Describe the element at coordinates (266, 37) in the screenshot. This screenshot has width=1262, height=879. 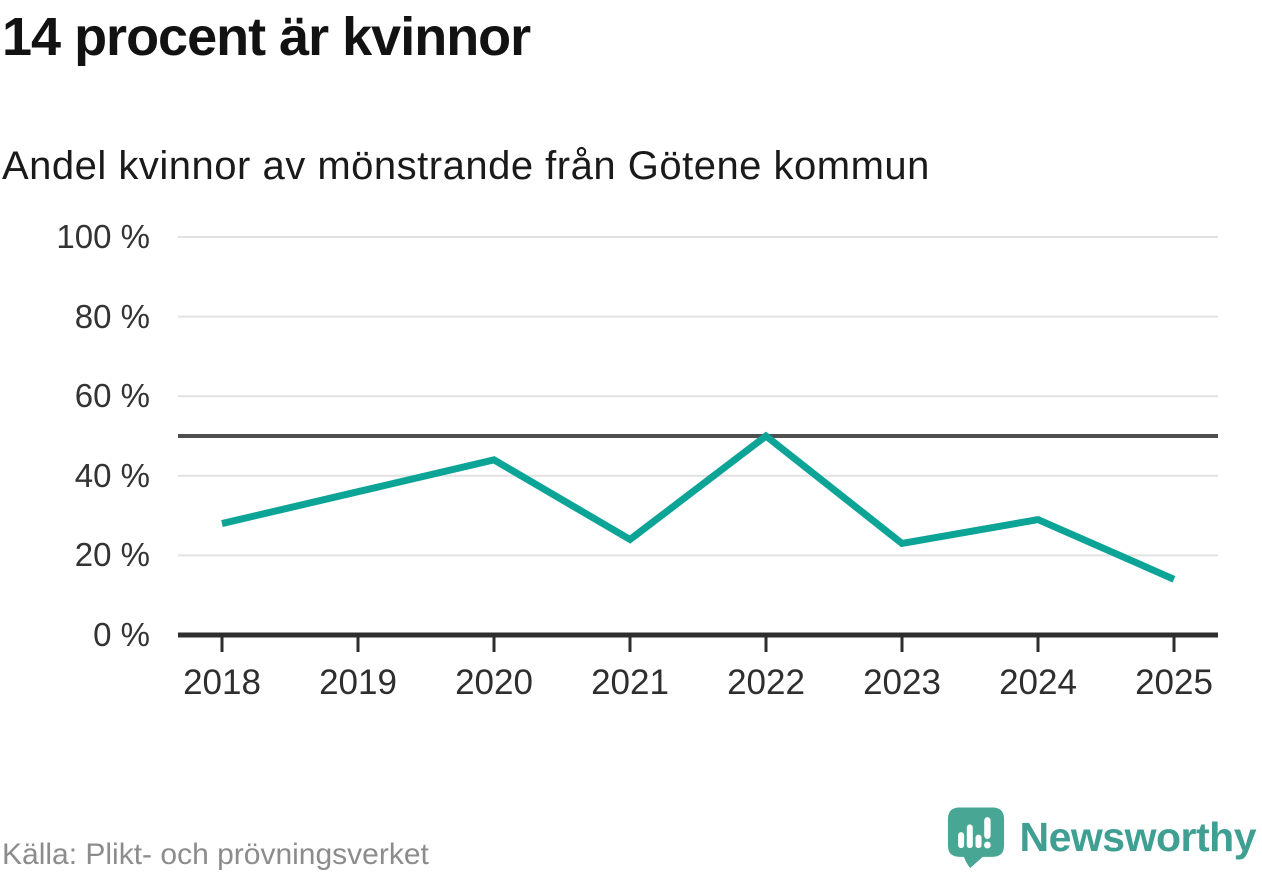
I see `chart-title: 14 procent är kvinnor` at that location.